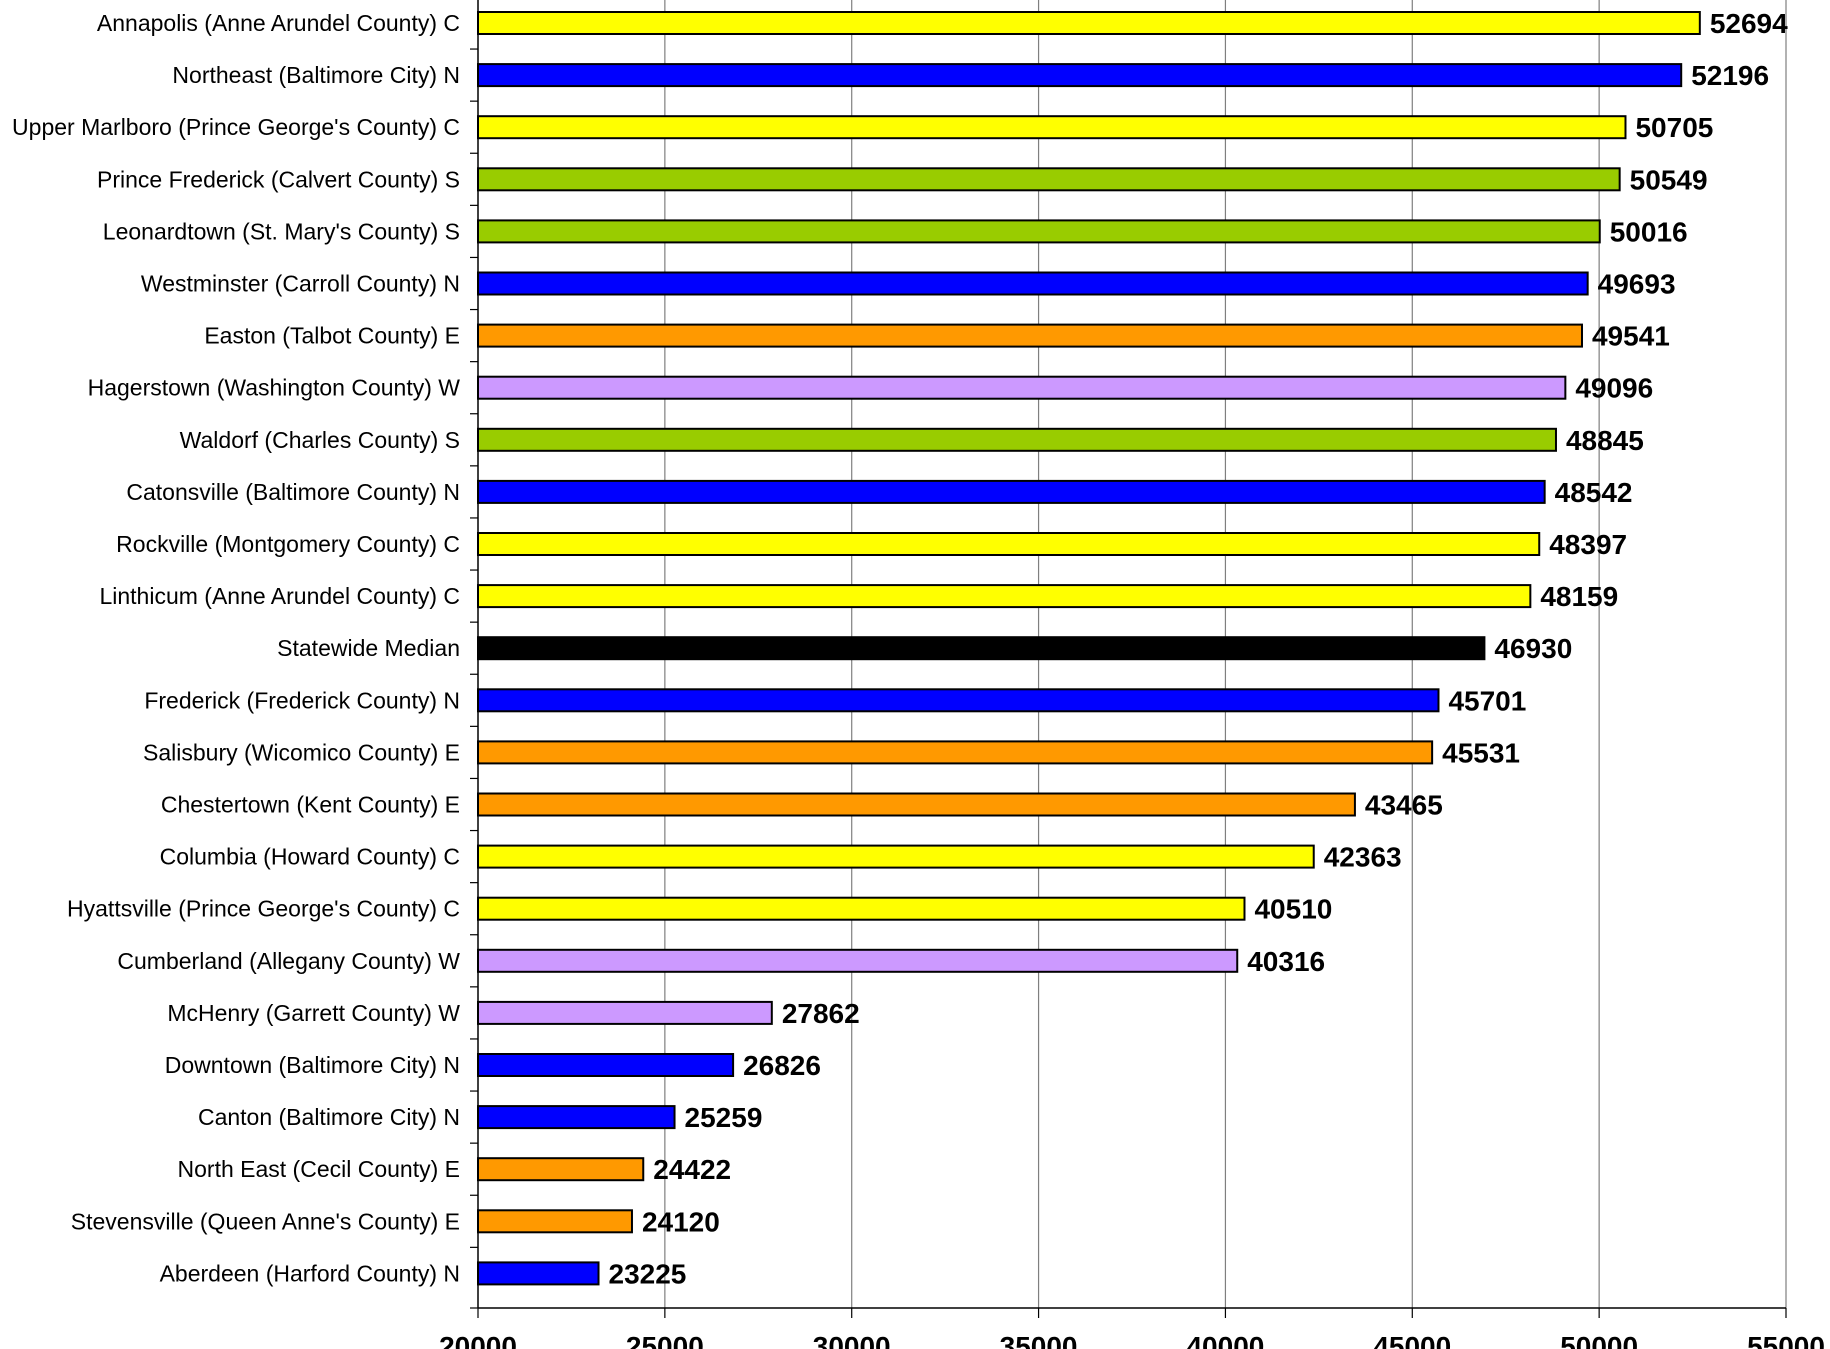 This screenshot has height=1349, width=1830. I want to click on category-label: Hagerstown (Washington County) W, so click(274, 388).